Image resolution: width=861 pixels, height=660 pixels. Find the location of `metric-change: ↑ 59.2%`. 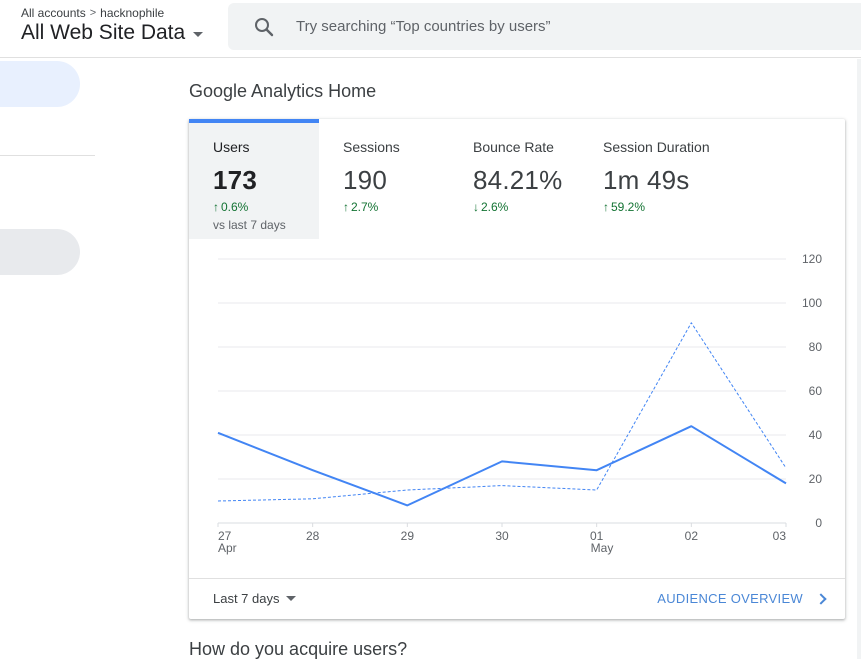

metric-change: ↑ 59.2% is located at coordinates (671, 207).